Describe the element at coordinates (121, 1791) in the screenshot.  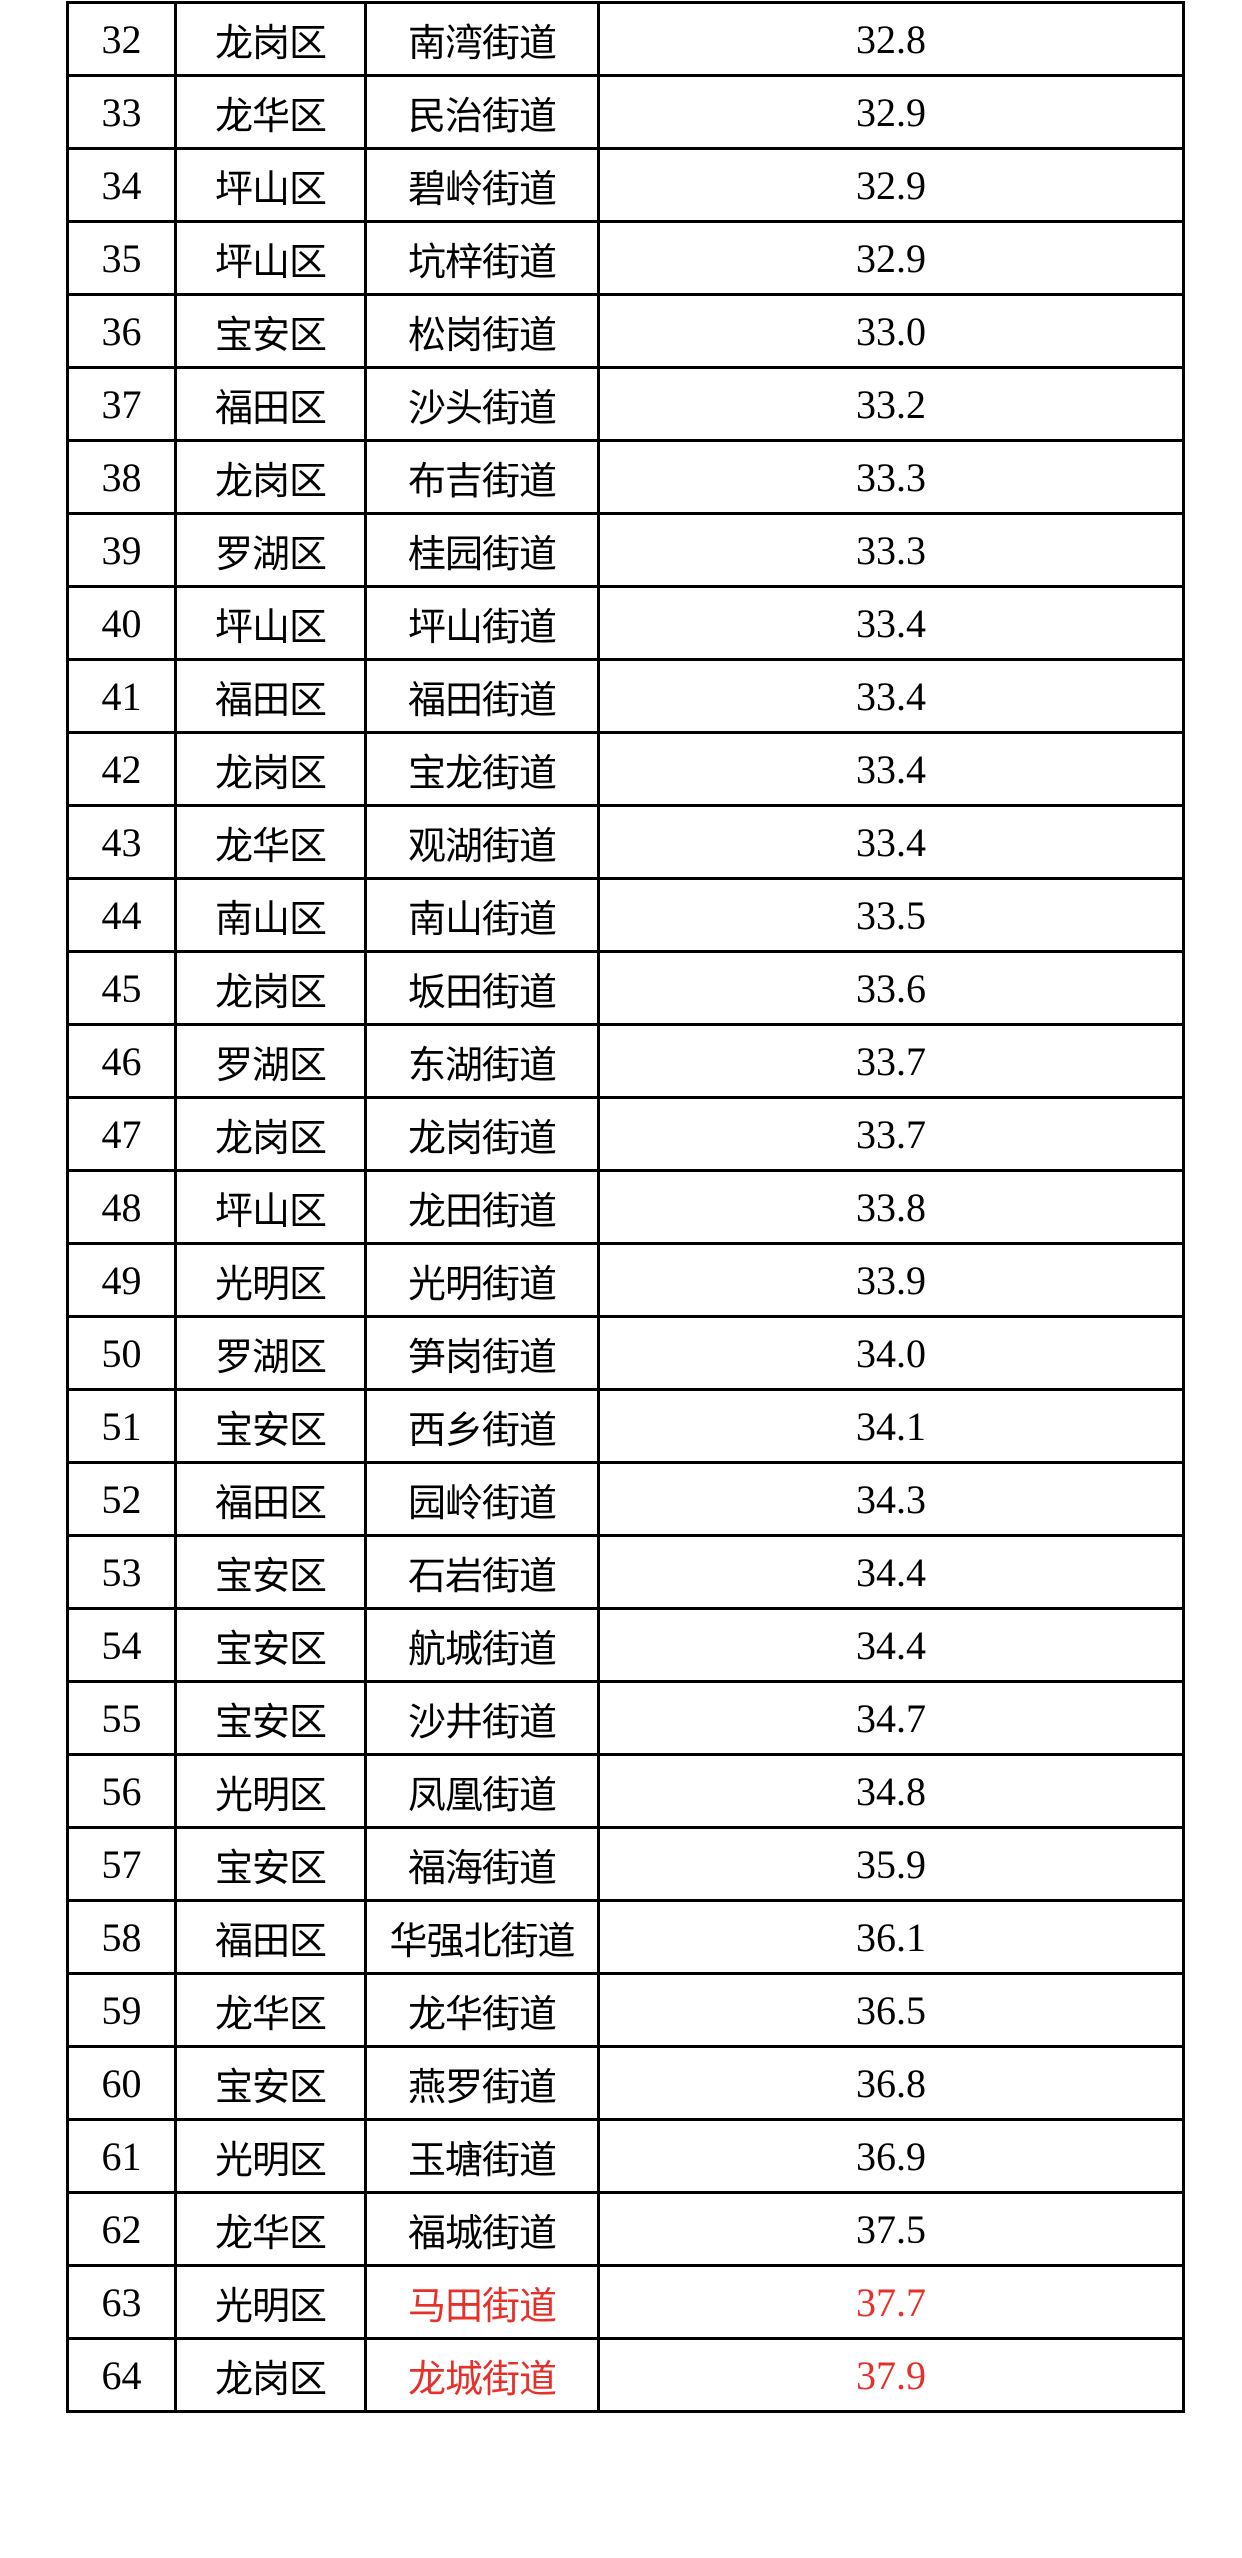
I see `rank-cell: 56` at that location.